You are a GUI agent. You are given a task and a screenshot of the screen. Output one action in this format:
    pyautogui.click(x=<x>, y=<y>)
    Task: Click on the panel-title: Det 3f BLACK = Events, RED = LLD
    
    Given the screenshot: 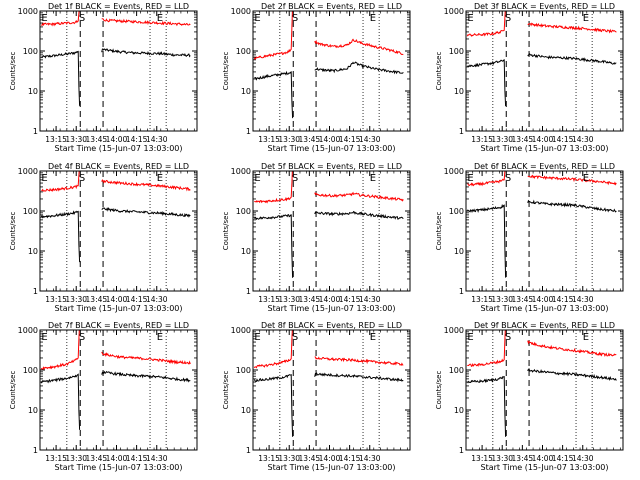 What is the action you would take?
    pyautogui.click(x=544, y=6)
    